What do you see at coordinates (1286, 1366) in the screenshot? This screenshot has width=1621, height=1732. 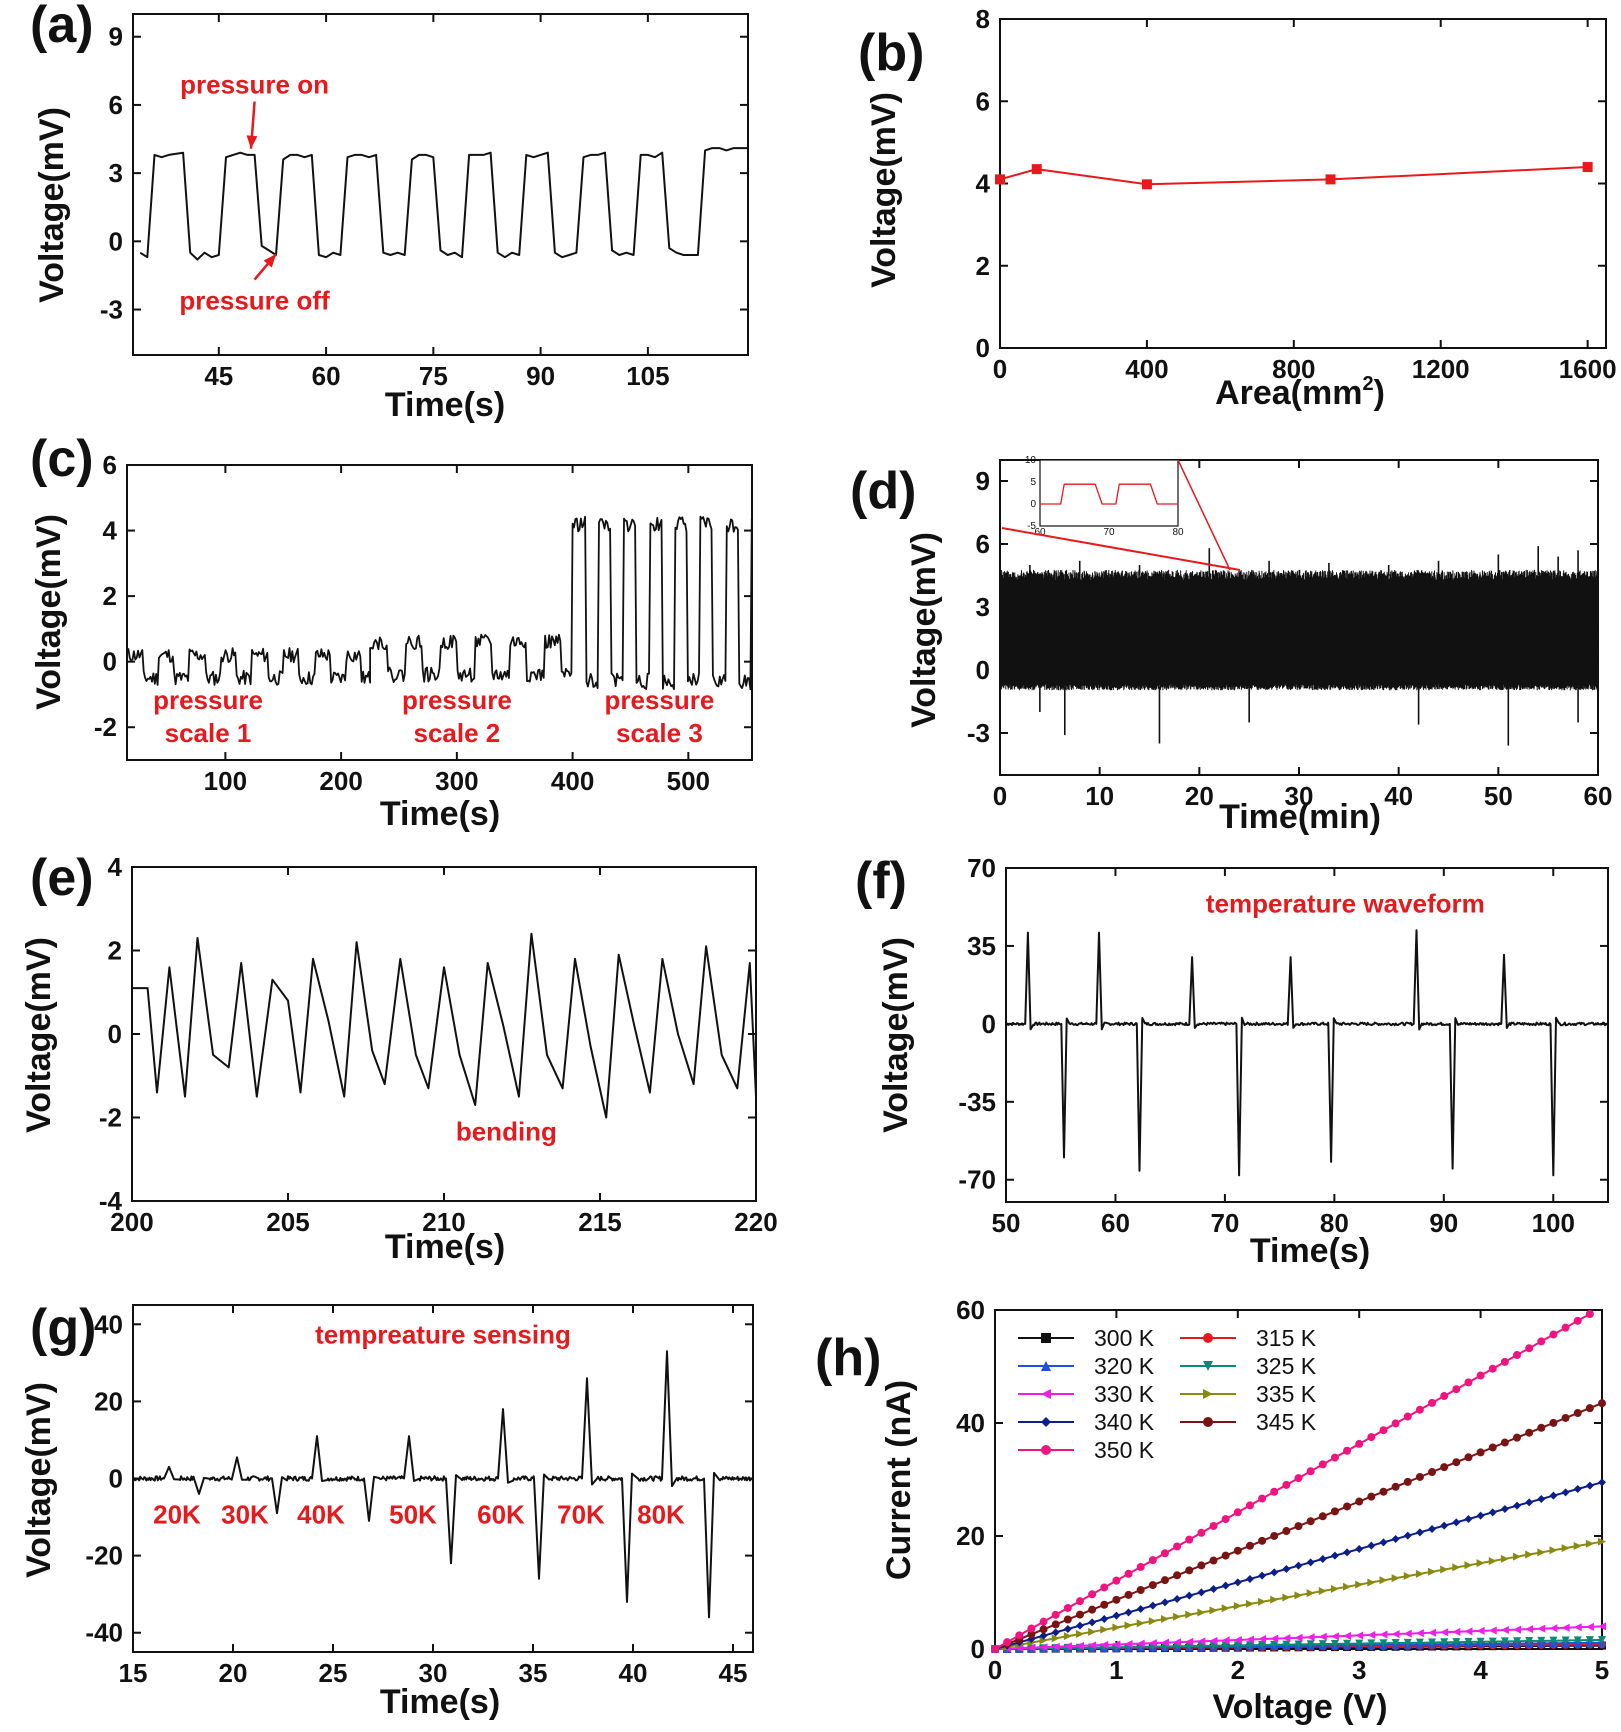 I see `legend-label: 325 K` at bounding box center [1286, 1366].